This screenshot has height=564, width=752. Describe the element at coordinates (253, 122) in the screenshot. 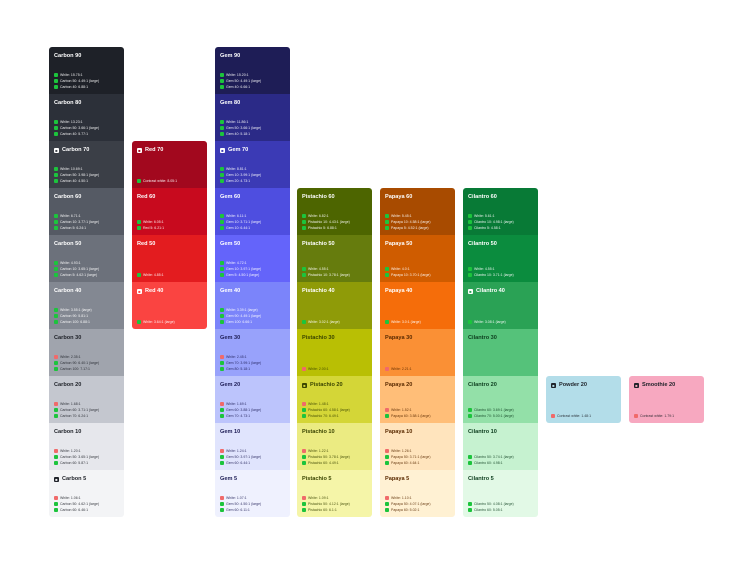

I see `contrast-line: White: 11.86:1` at that location.